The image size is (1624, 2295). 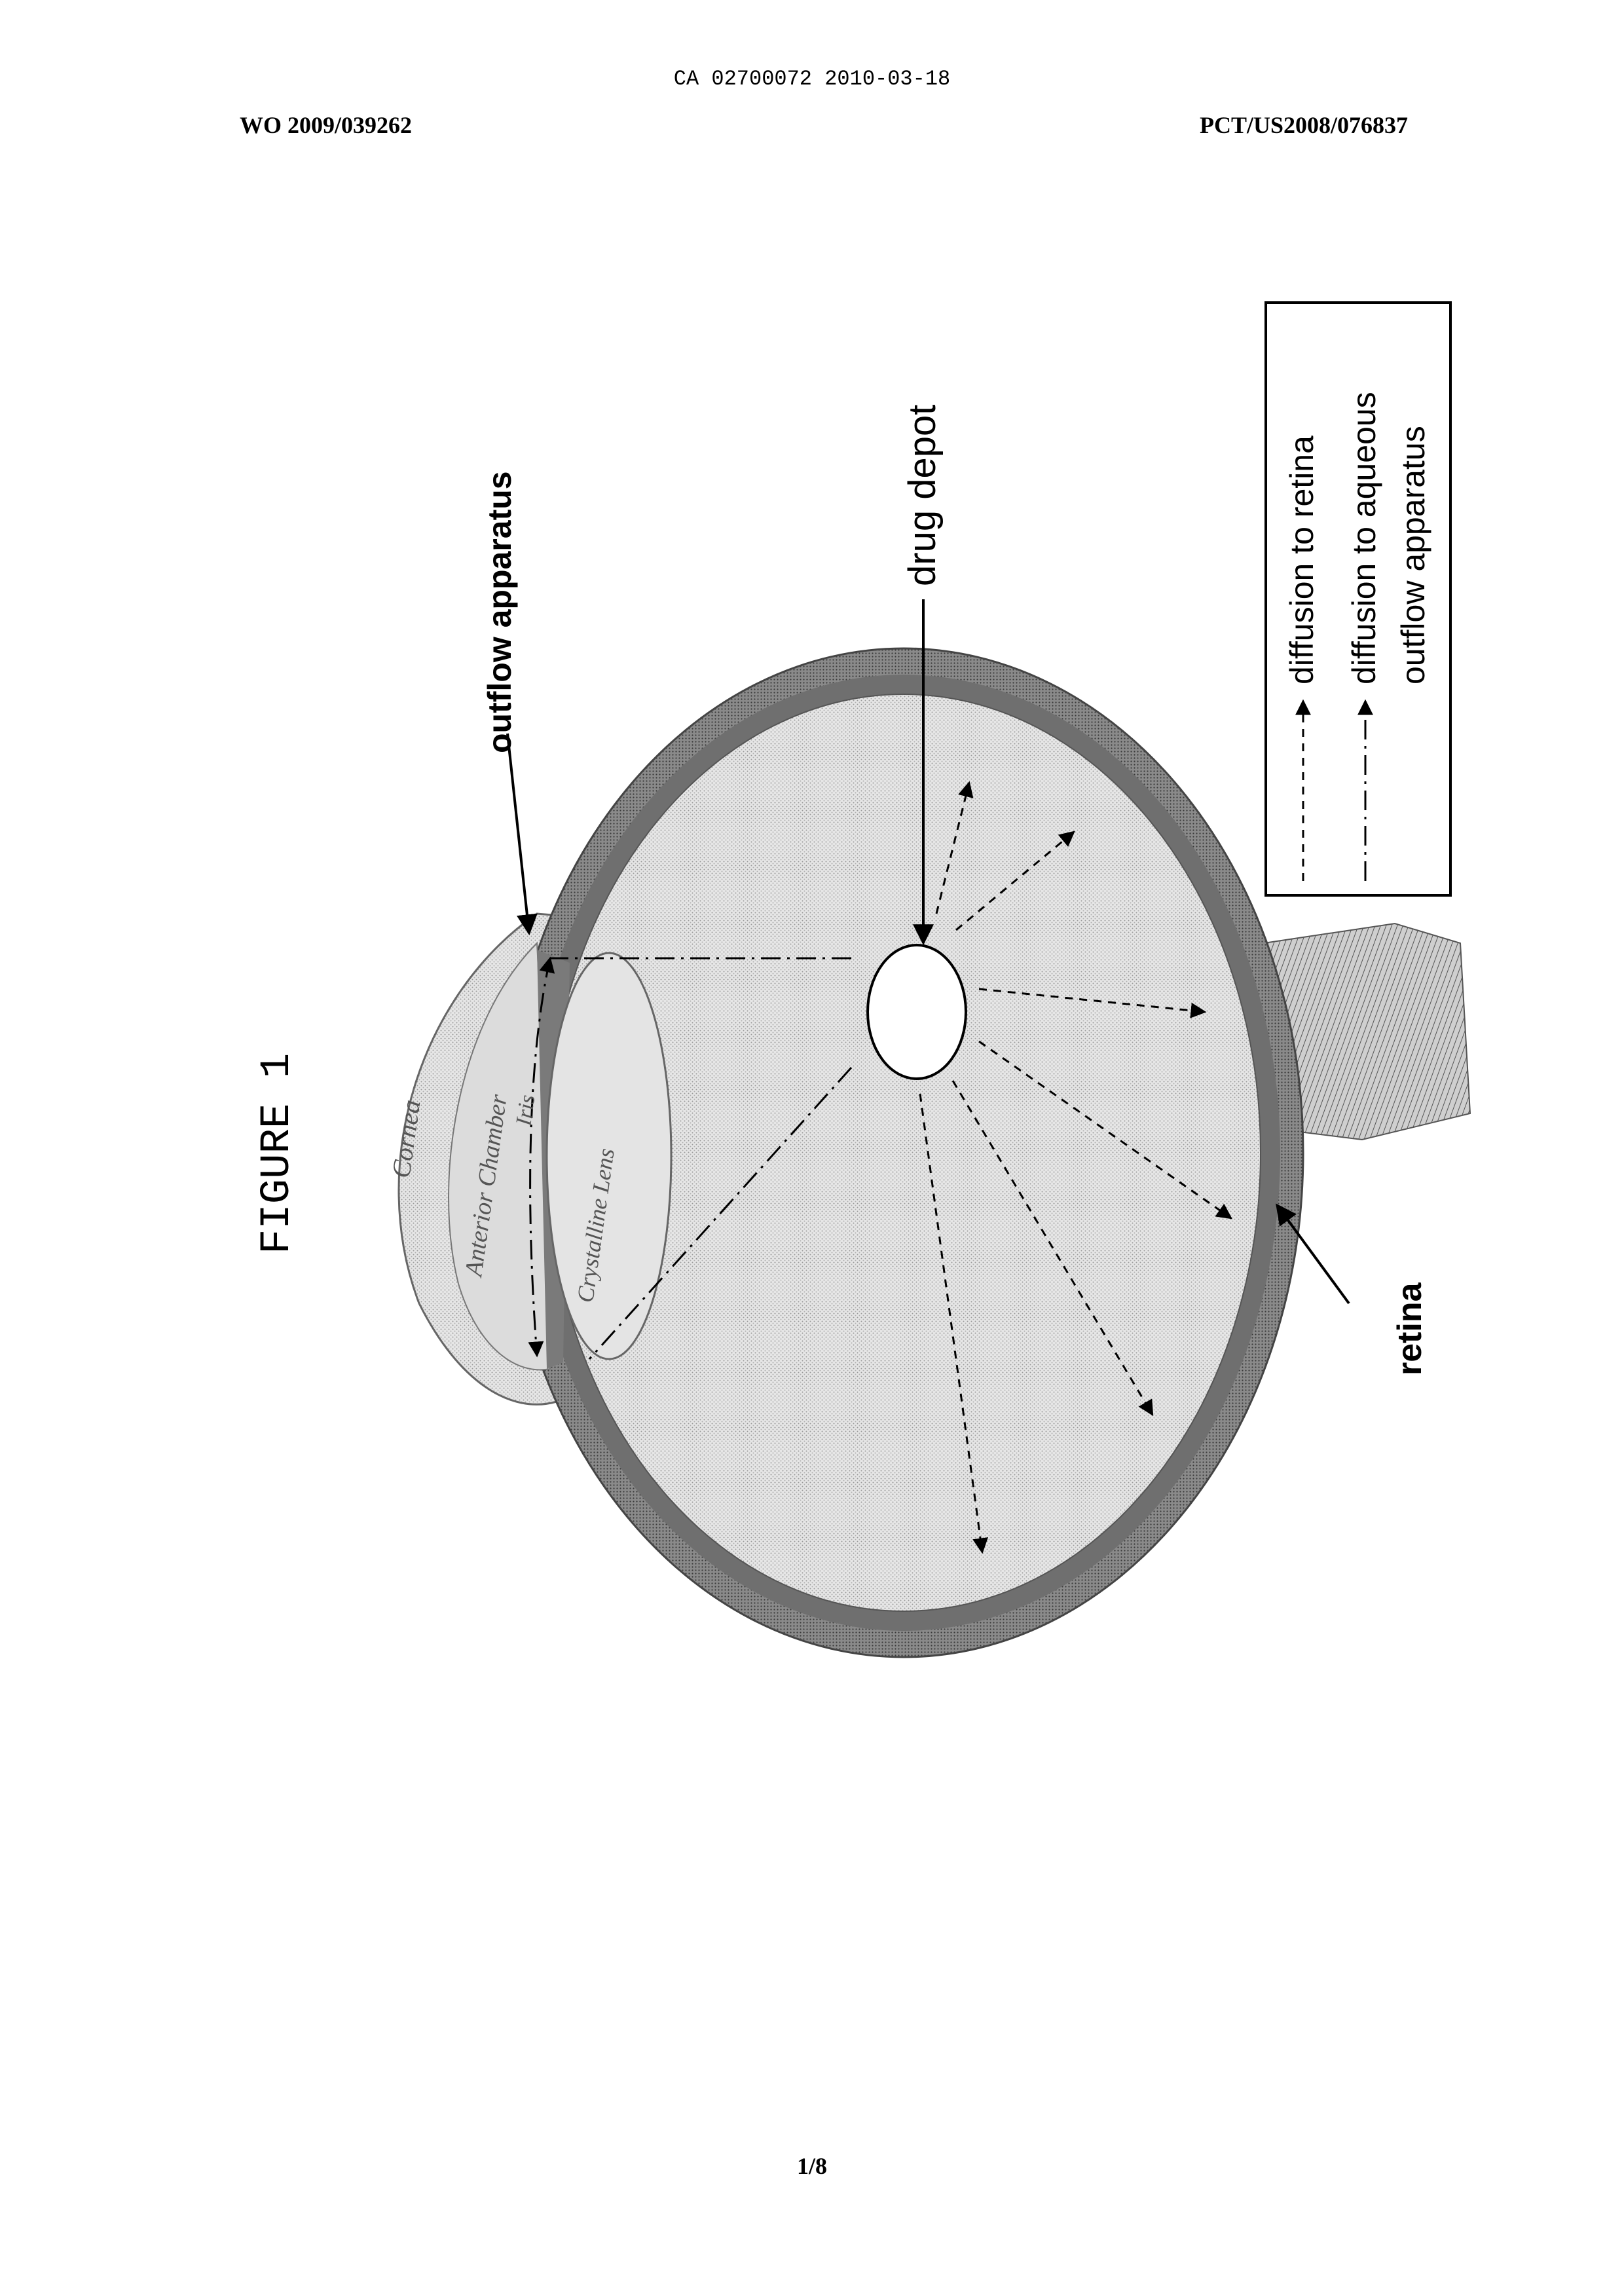 I want to click on drug-depot-label: drug depot, so click(x=922, y=495).